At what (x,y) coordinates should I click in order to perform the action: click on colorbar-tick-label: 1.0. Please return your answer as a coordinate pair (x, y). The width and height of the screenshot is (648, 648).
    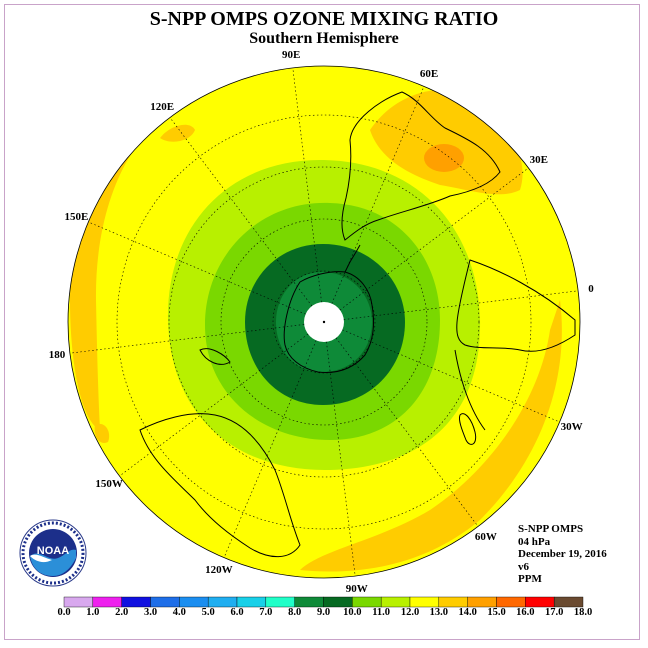
    Looking at the image, I should click on (93, 612).